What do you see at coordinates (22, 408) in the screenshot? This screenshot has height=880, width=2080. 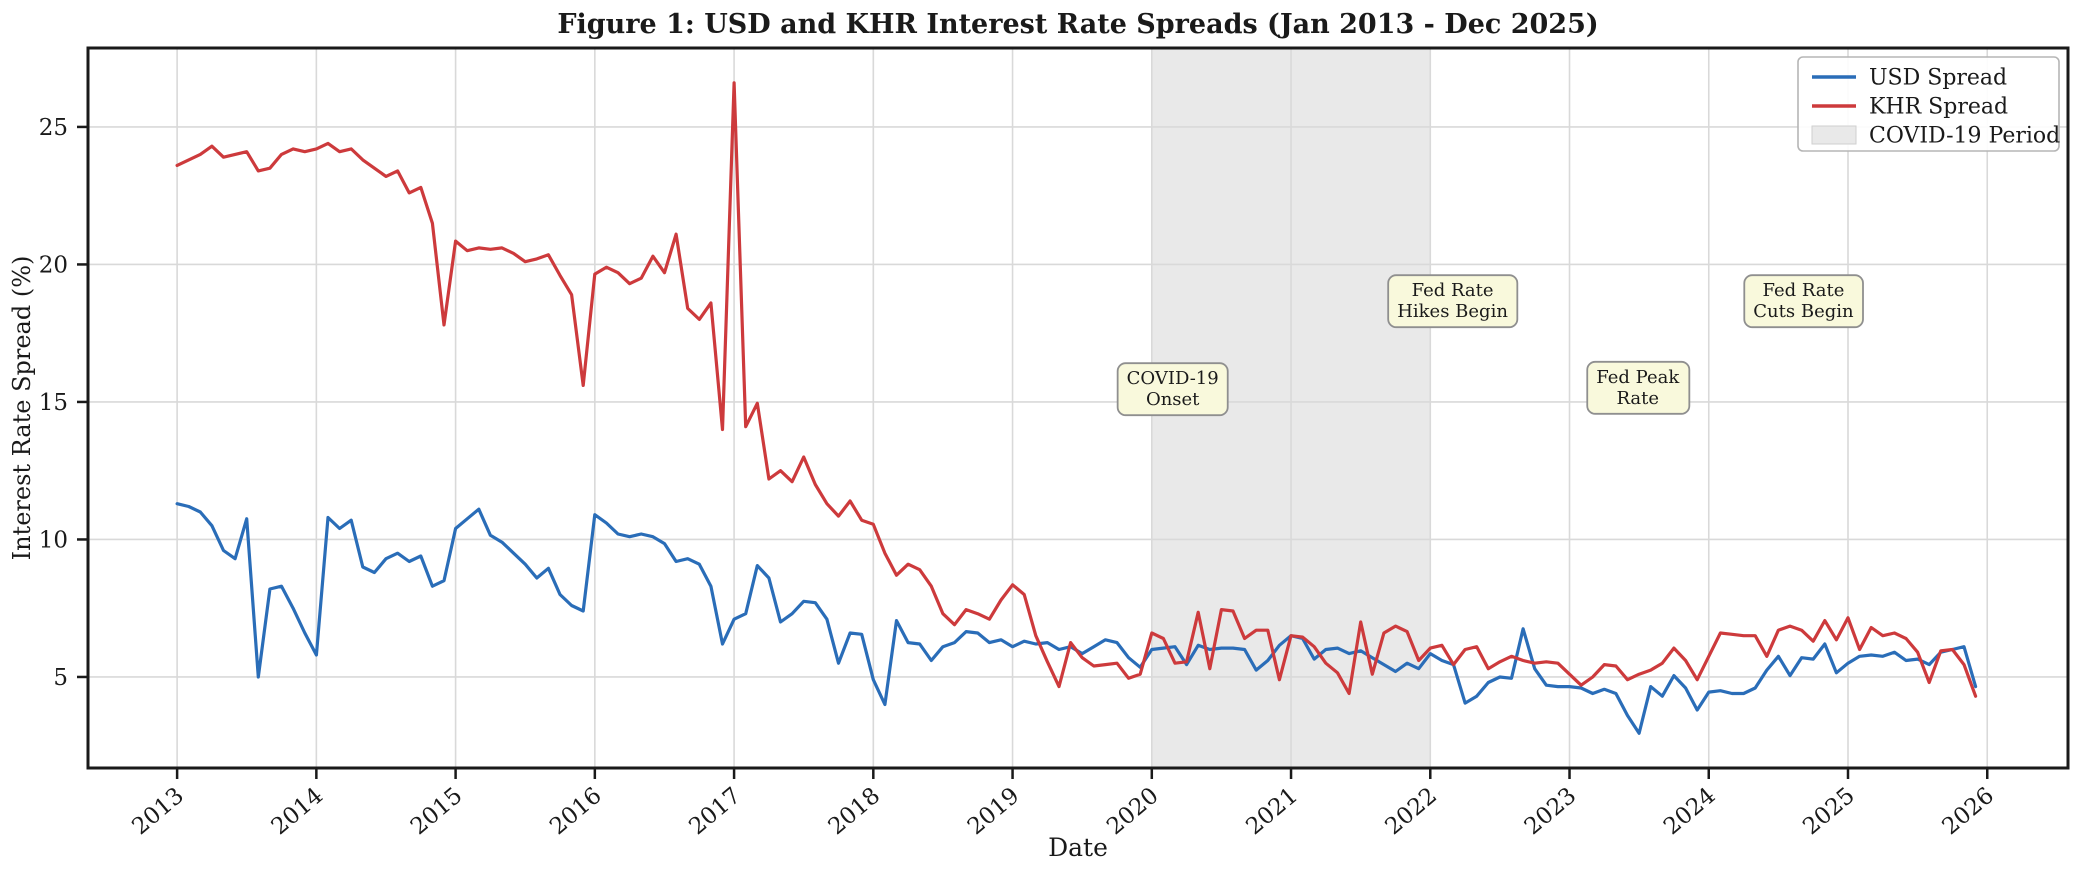 I see `y-axis-label: Interest Rate Spread (%)` at bounding box center [22, 408].